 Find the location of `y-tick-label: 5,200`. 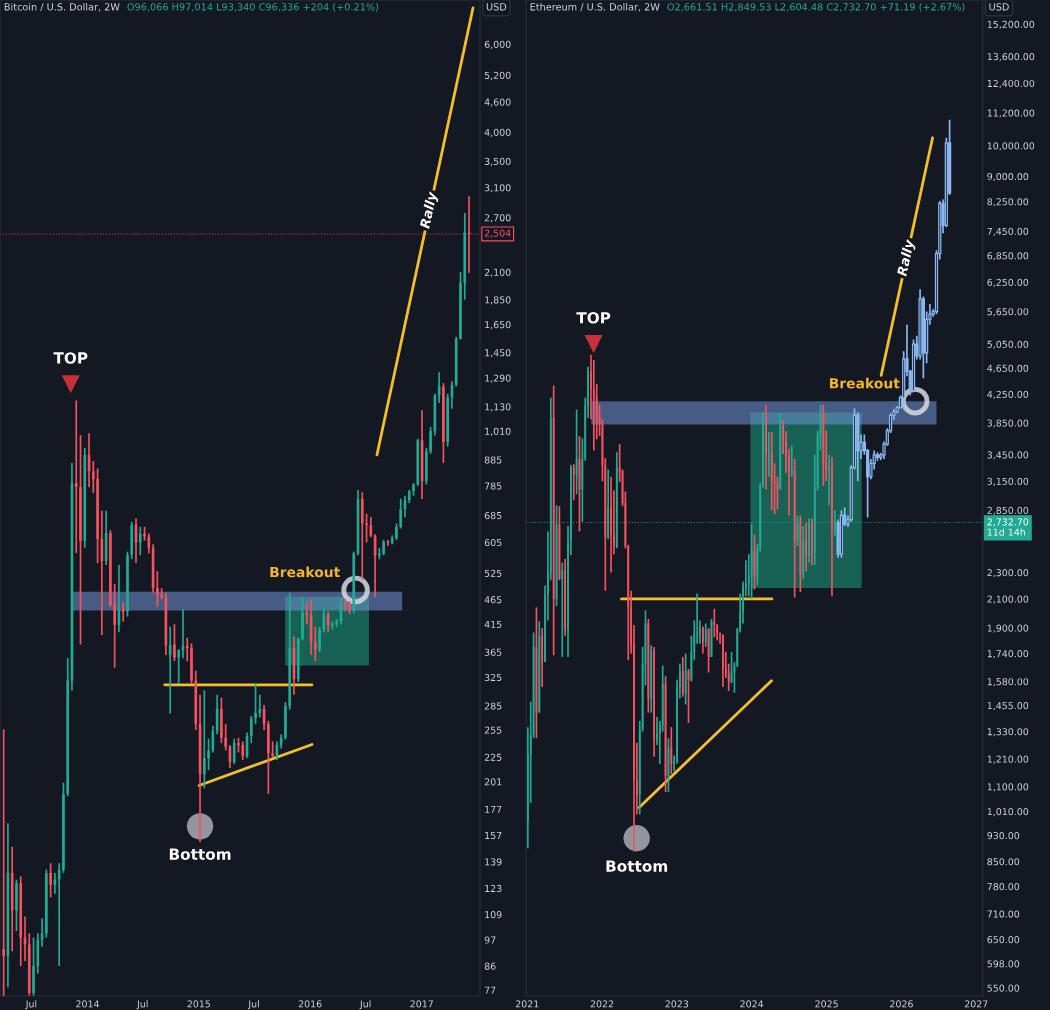

y-tick-label: 5,200 is located at coordinates (497, 75).